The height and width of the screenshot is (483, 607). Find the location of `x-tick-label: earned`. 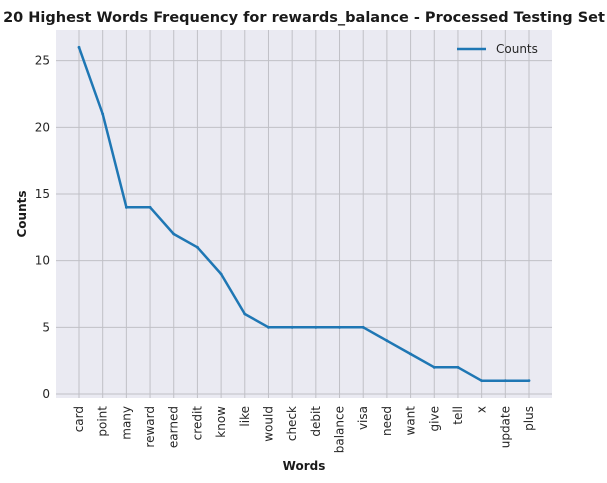

x-tick-label: earned is located at coordinates (174, 427).